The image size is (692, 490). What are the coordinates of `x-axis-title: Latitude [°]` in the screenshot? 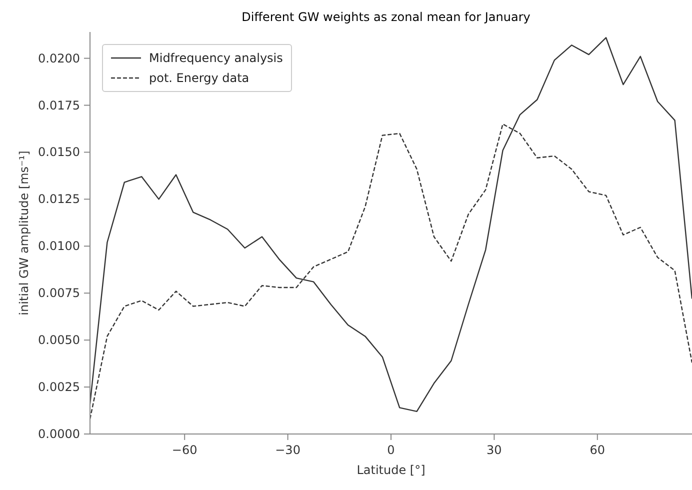 It's located at (391, 470).